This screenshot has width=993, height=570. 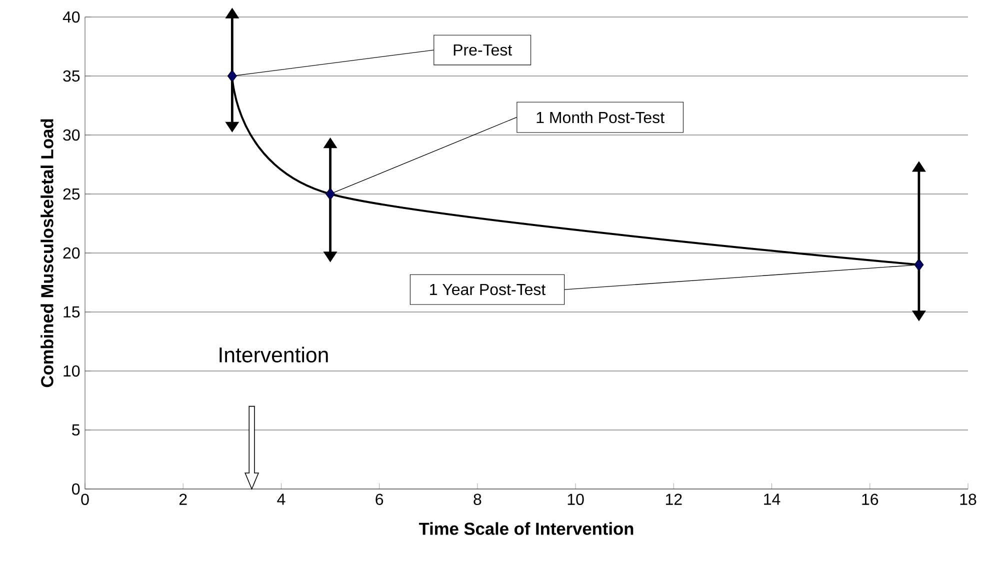 I want to click on annotation: Intervention, so click(x=274, y=354).